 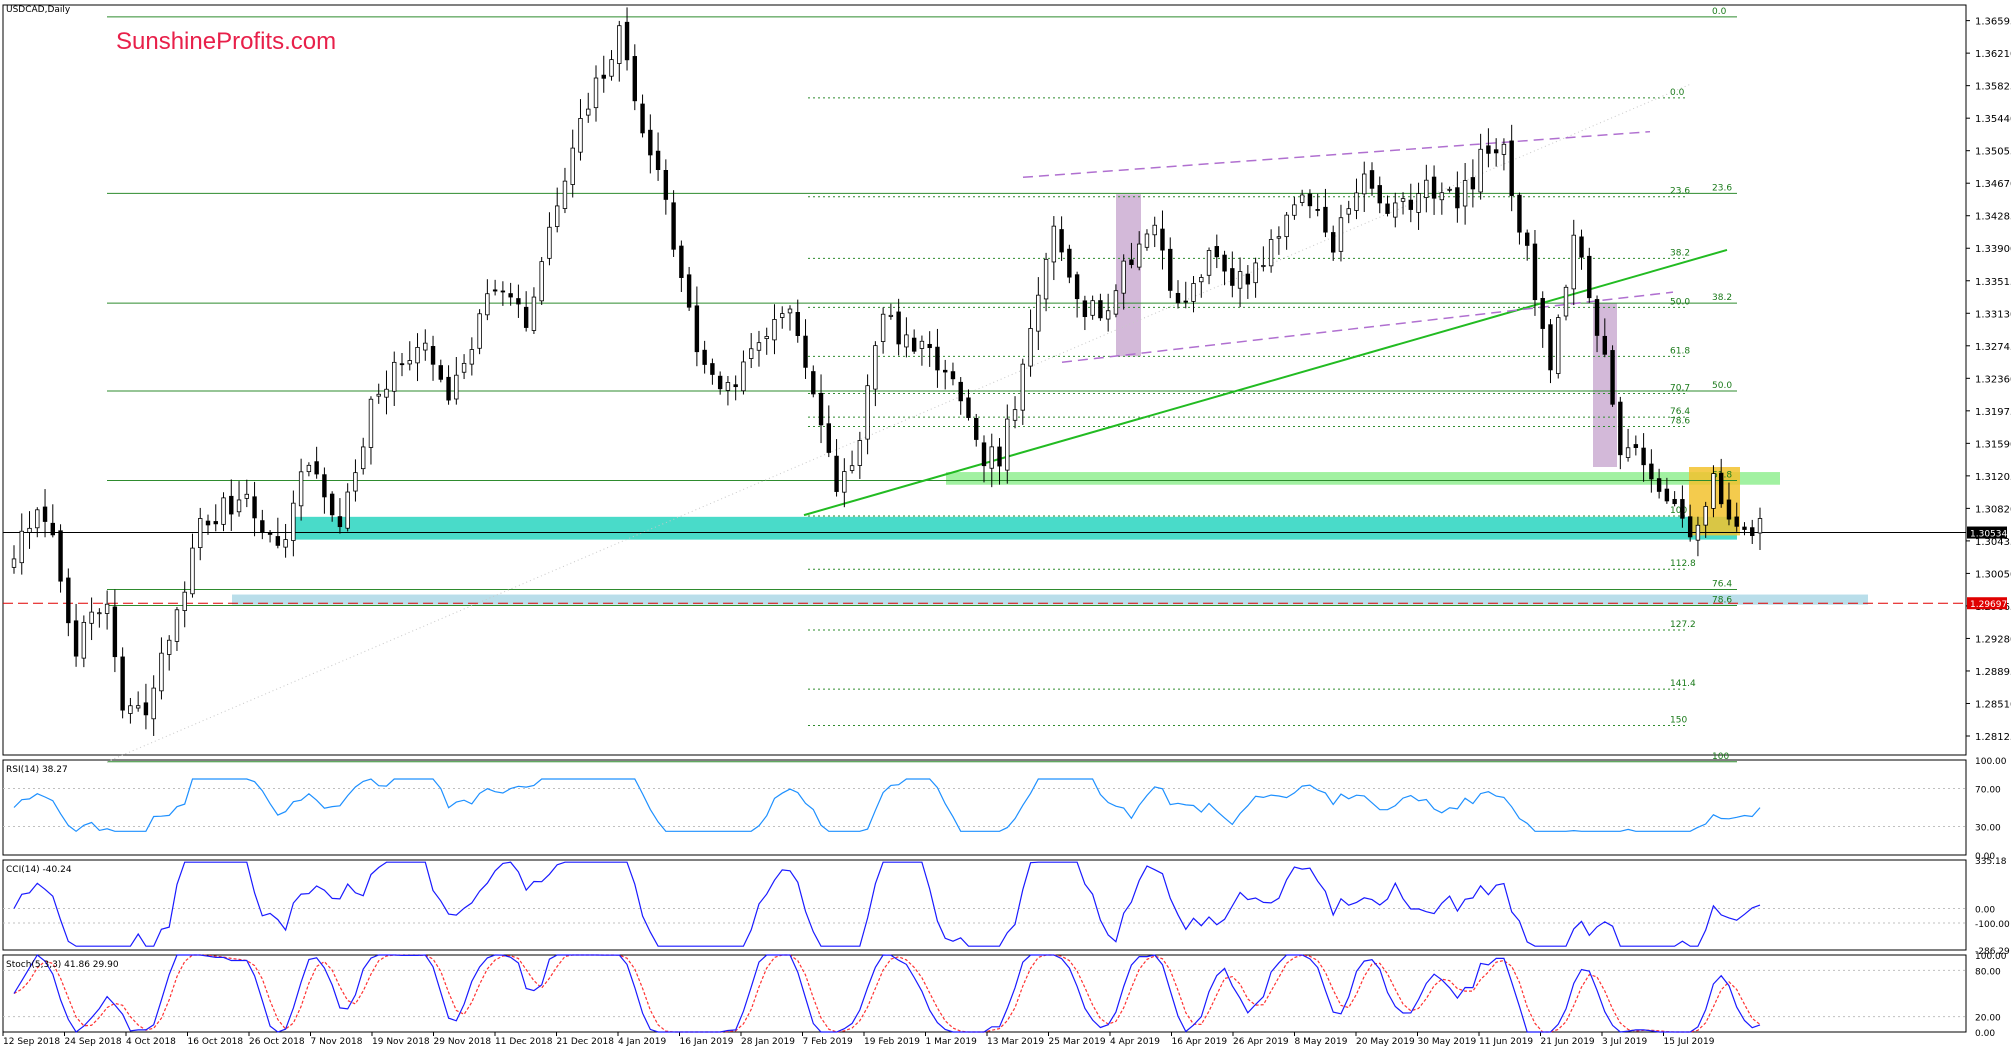 What do you see at coordinates (1991, 957) in the screenshot?
I see `stoch-tick-label: 100.00` at bounding box center [1991, 957].